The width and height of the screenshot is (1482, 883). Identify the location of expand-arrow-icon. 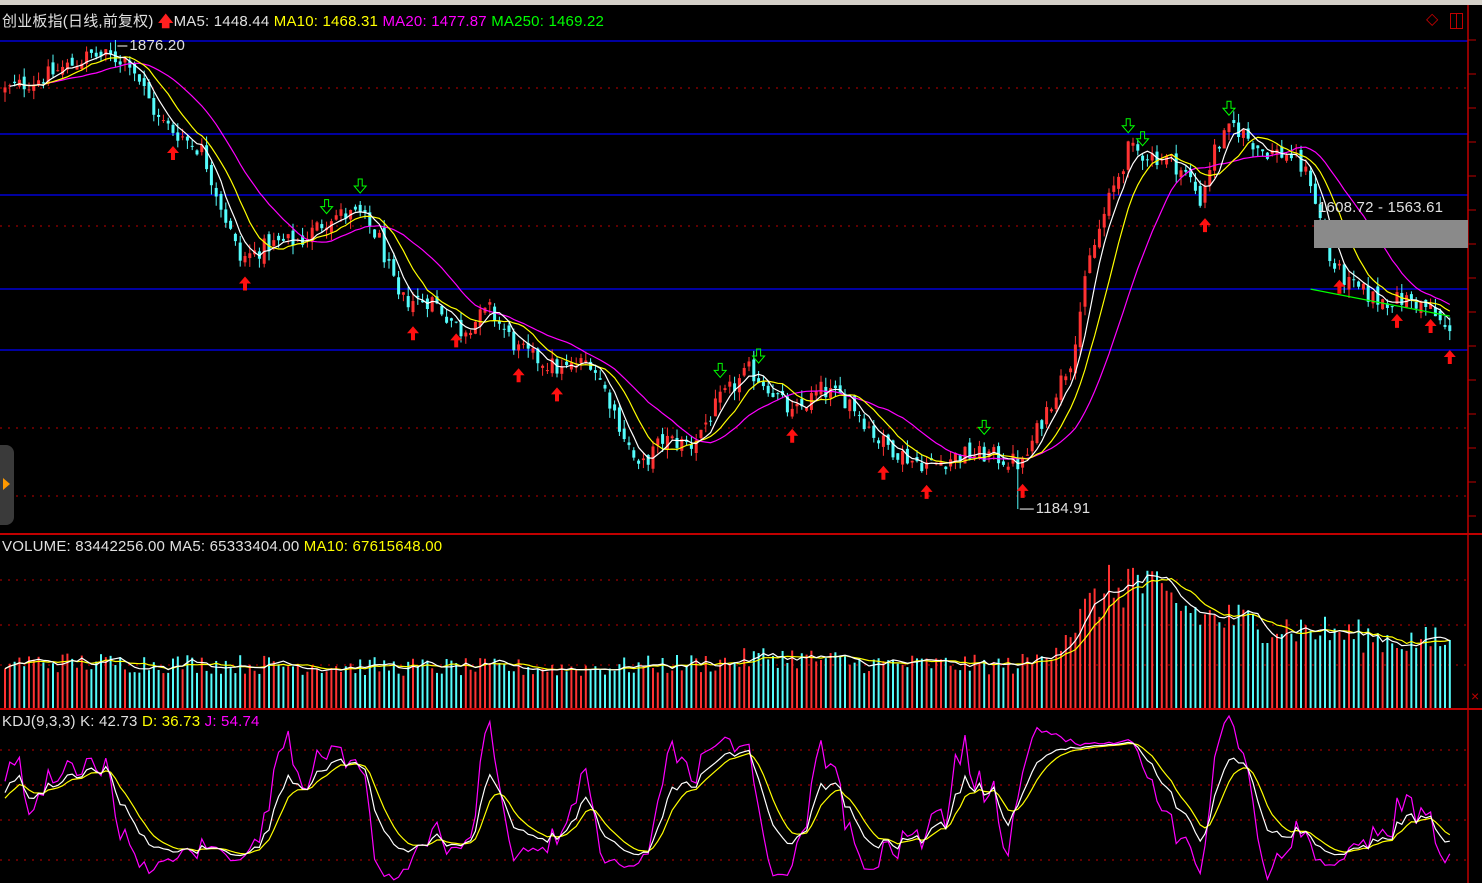
(6, 484).